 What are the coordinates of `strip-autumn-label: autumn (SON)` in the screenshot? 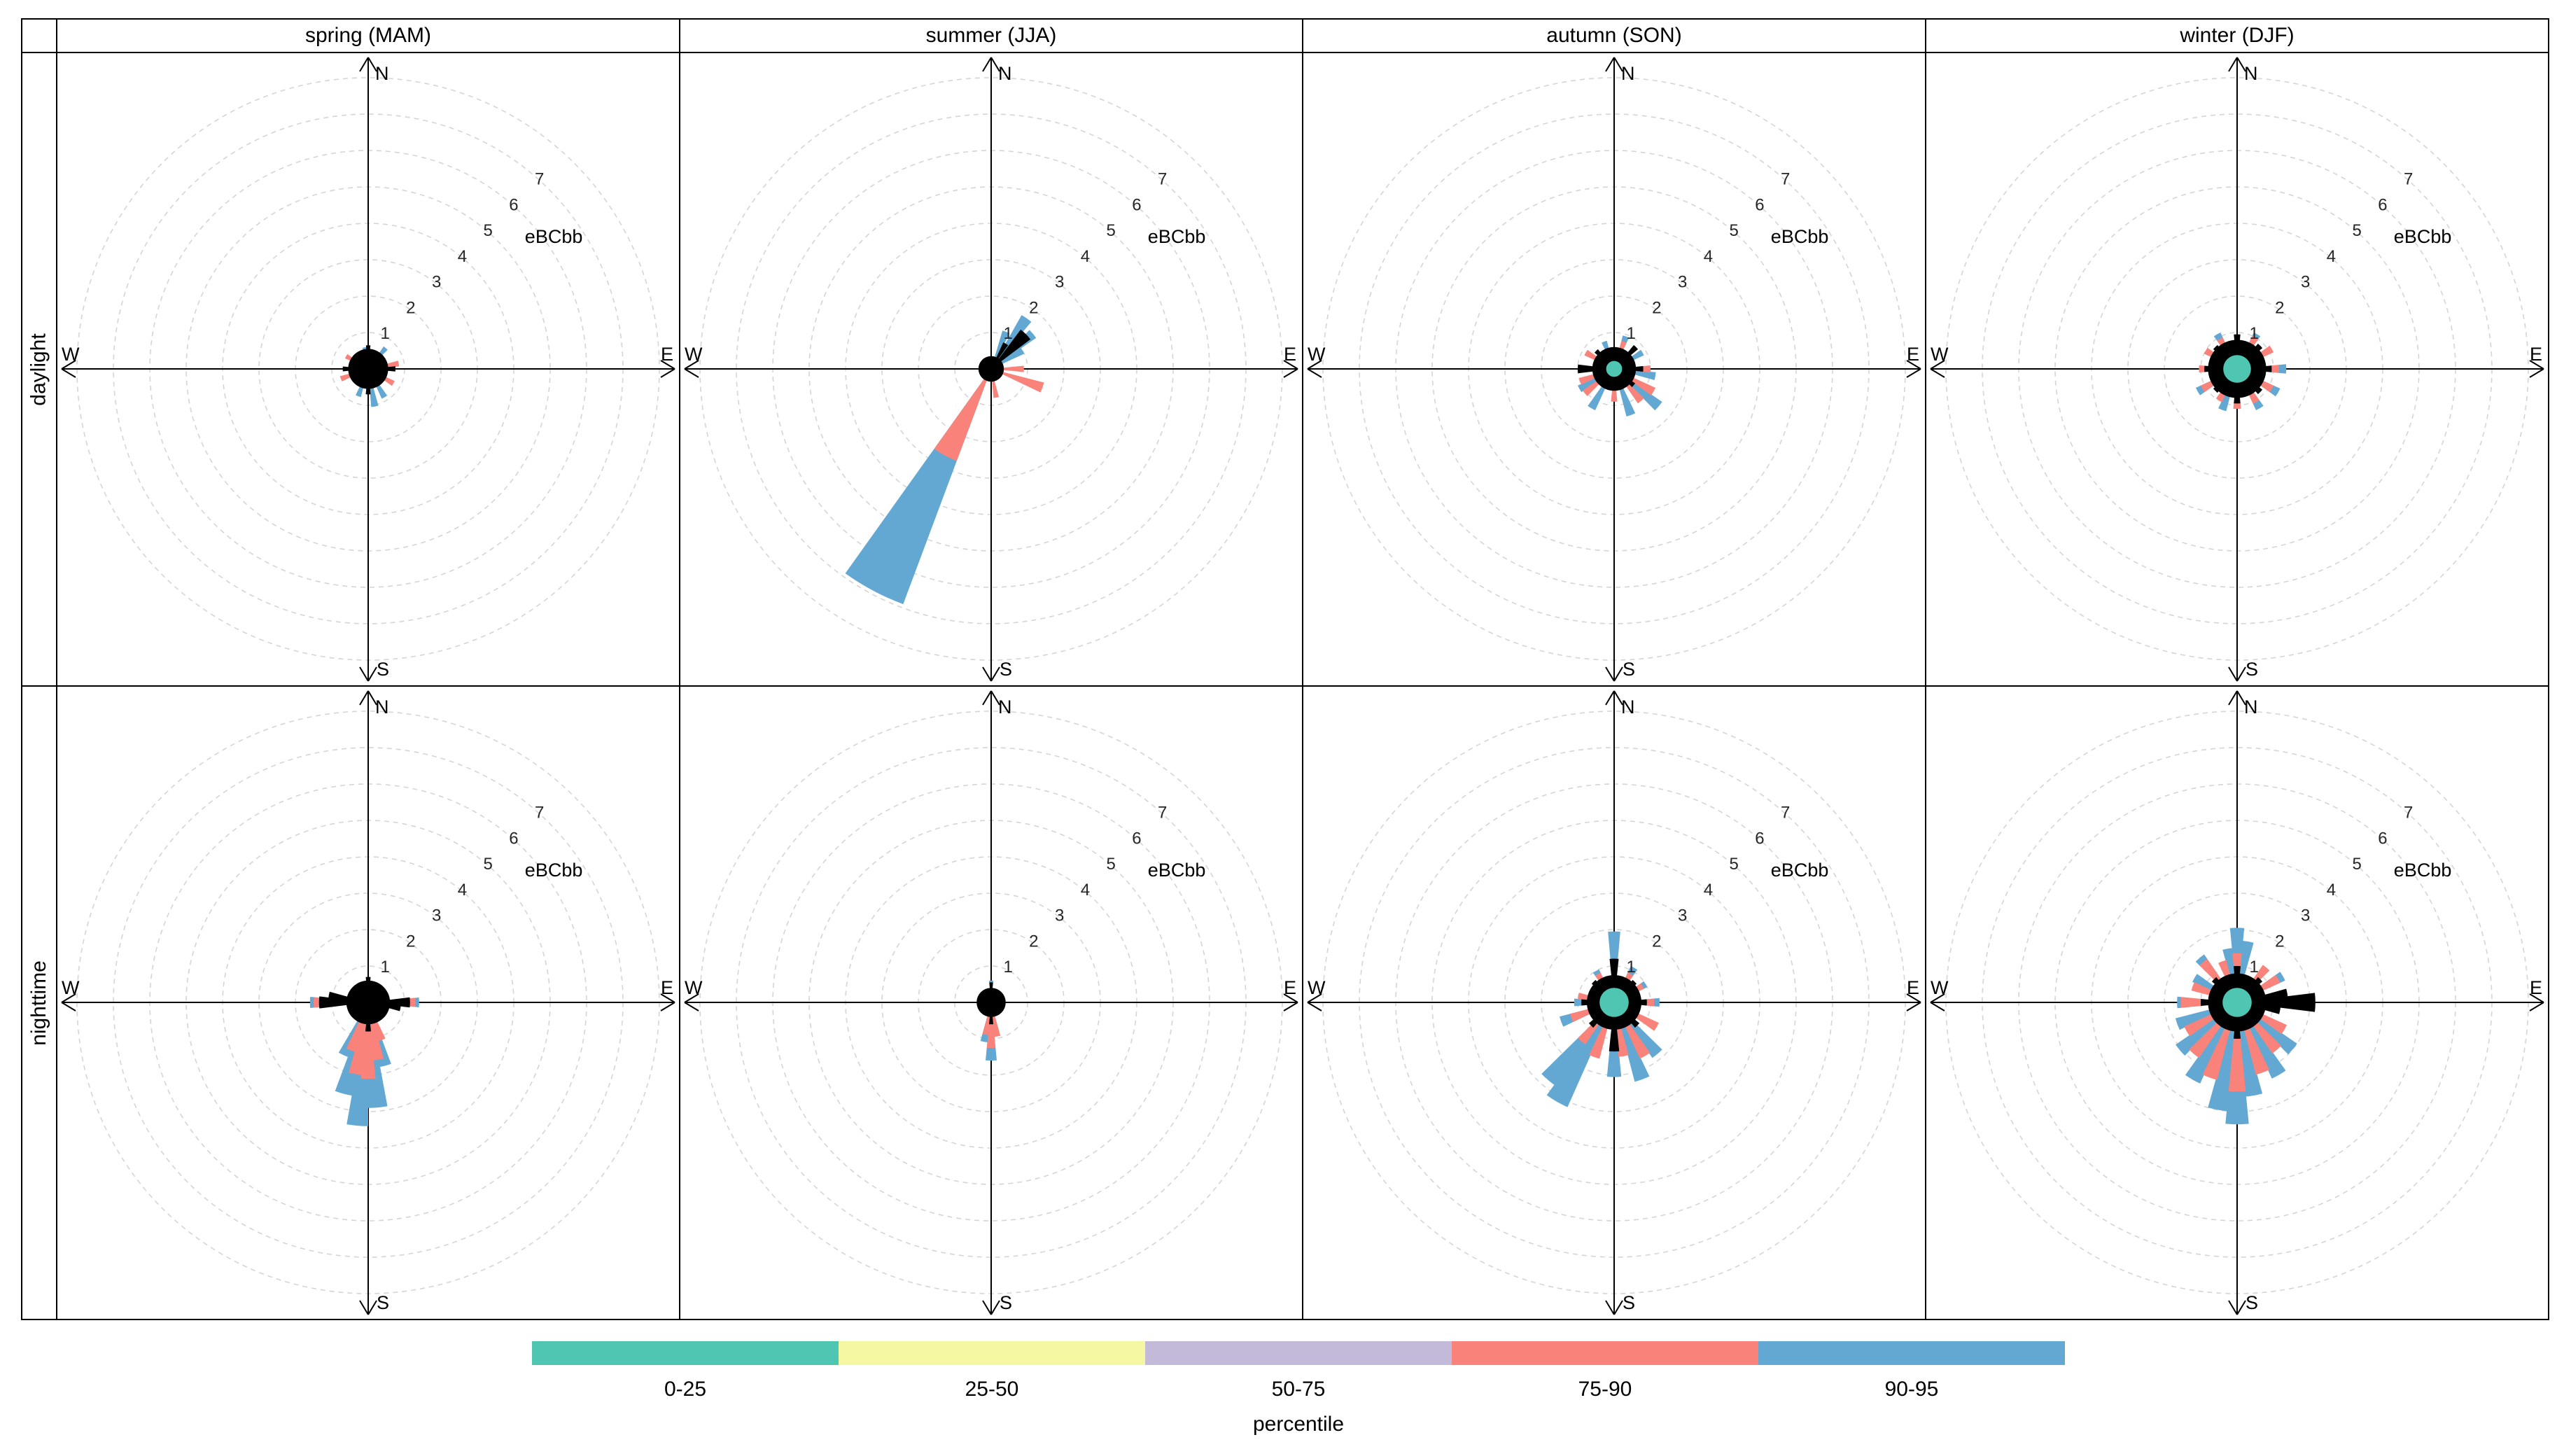 It's located at (1614, 35).